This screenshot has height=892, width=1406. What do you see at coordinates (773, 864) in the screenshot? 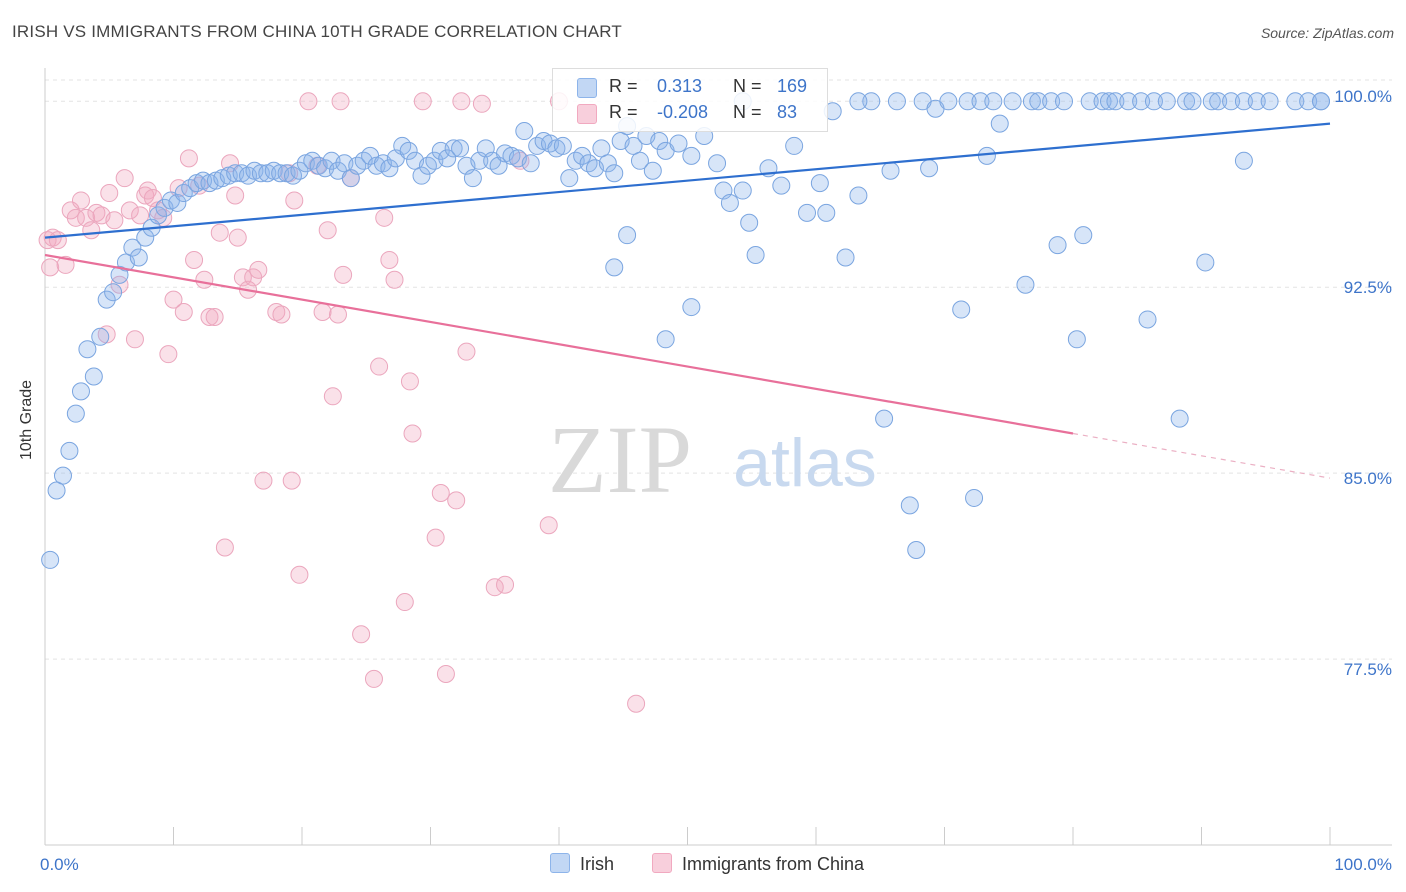
I see `legend-label-china: Immigrants from China` at bounding box center [773, 864].